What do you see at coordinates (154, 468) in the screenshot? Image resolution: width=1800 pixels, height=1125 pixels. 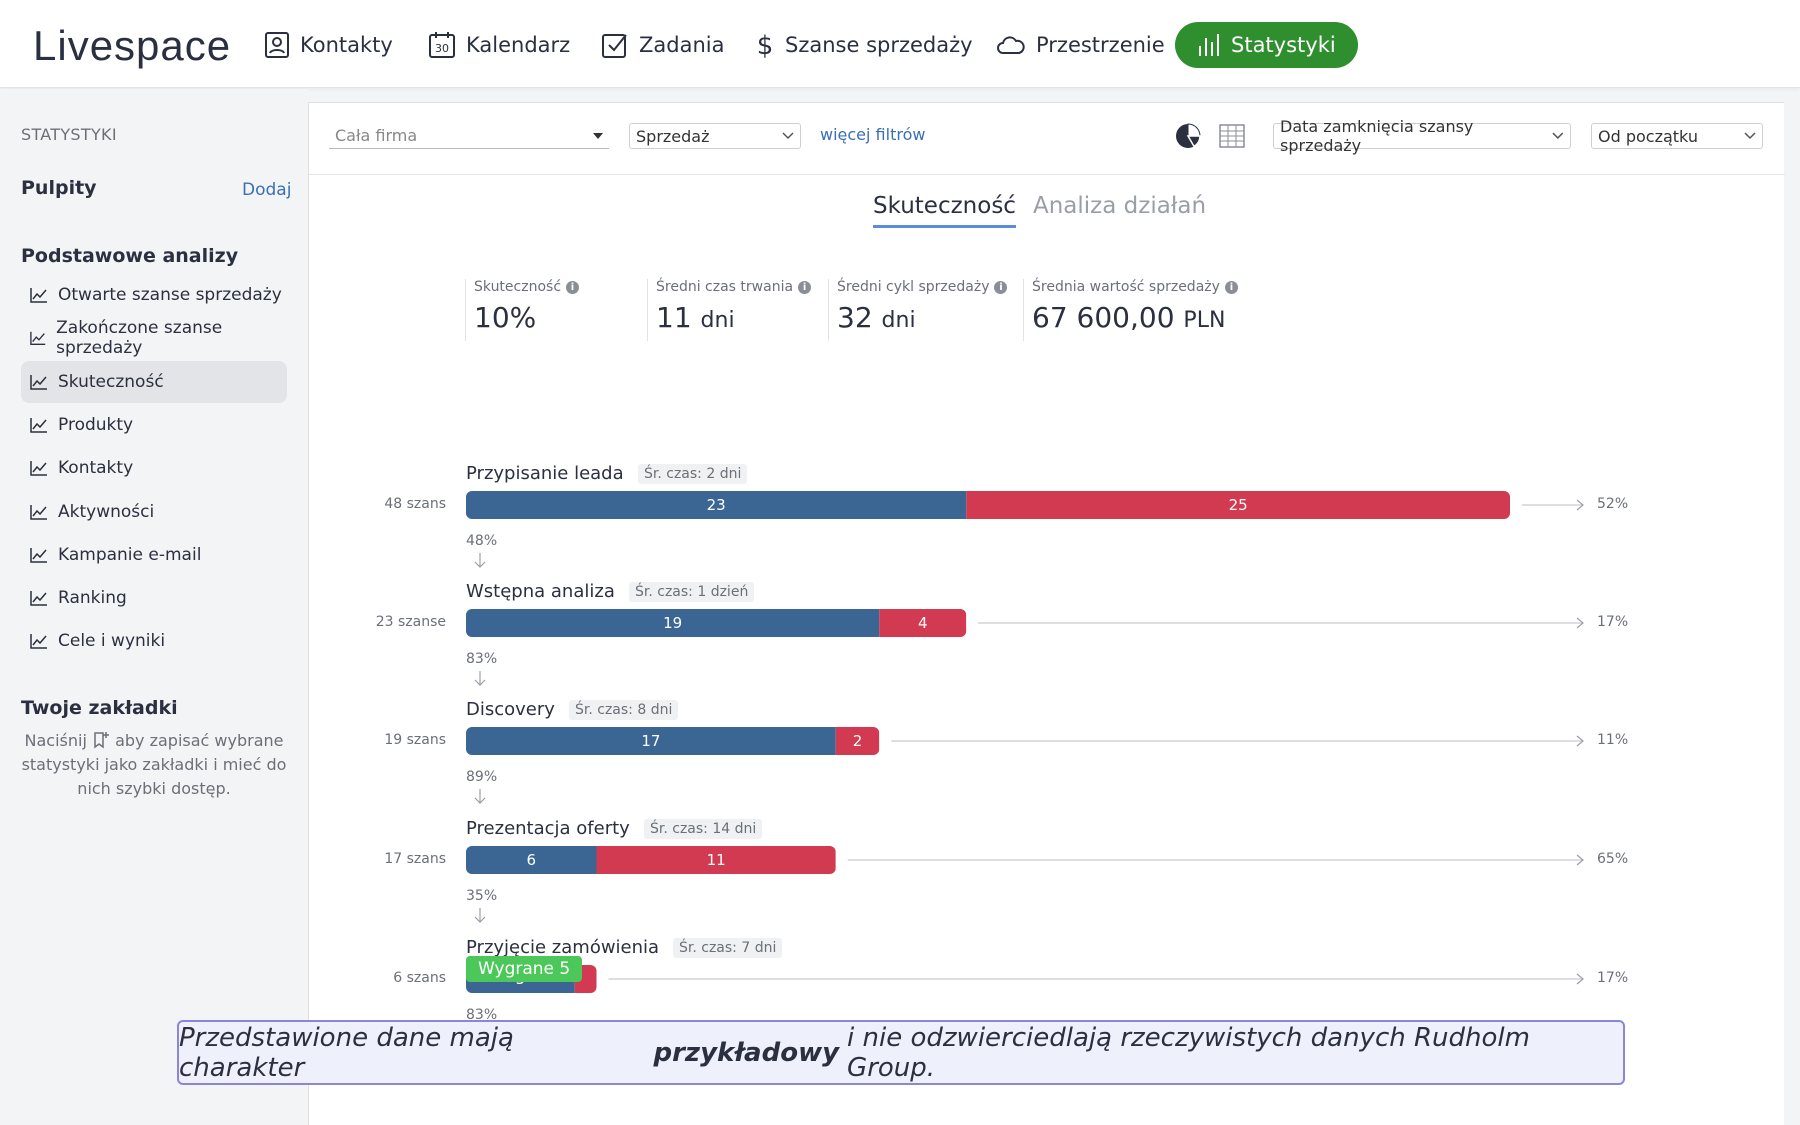 I see `sidebar-item-kontakty: Kontakty` at bounding box center [154, 468].